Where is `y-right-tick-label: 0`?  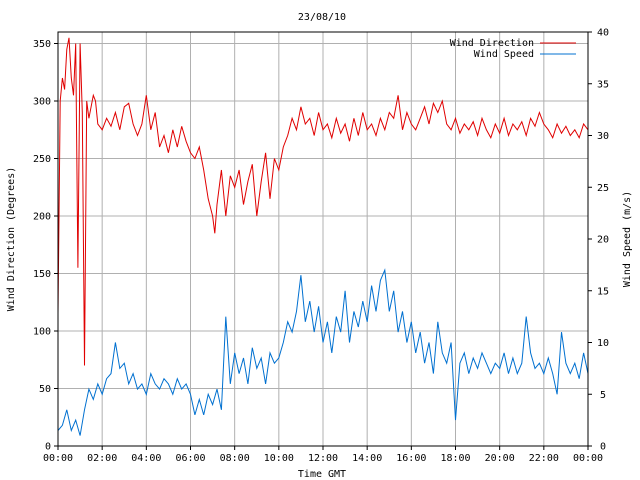 y-right-tick-label: 0 is located at coordinates (603, 447).